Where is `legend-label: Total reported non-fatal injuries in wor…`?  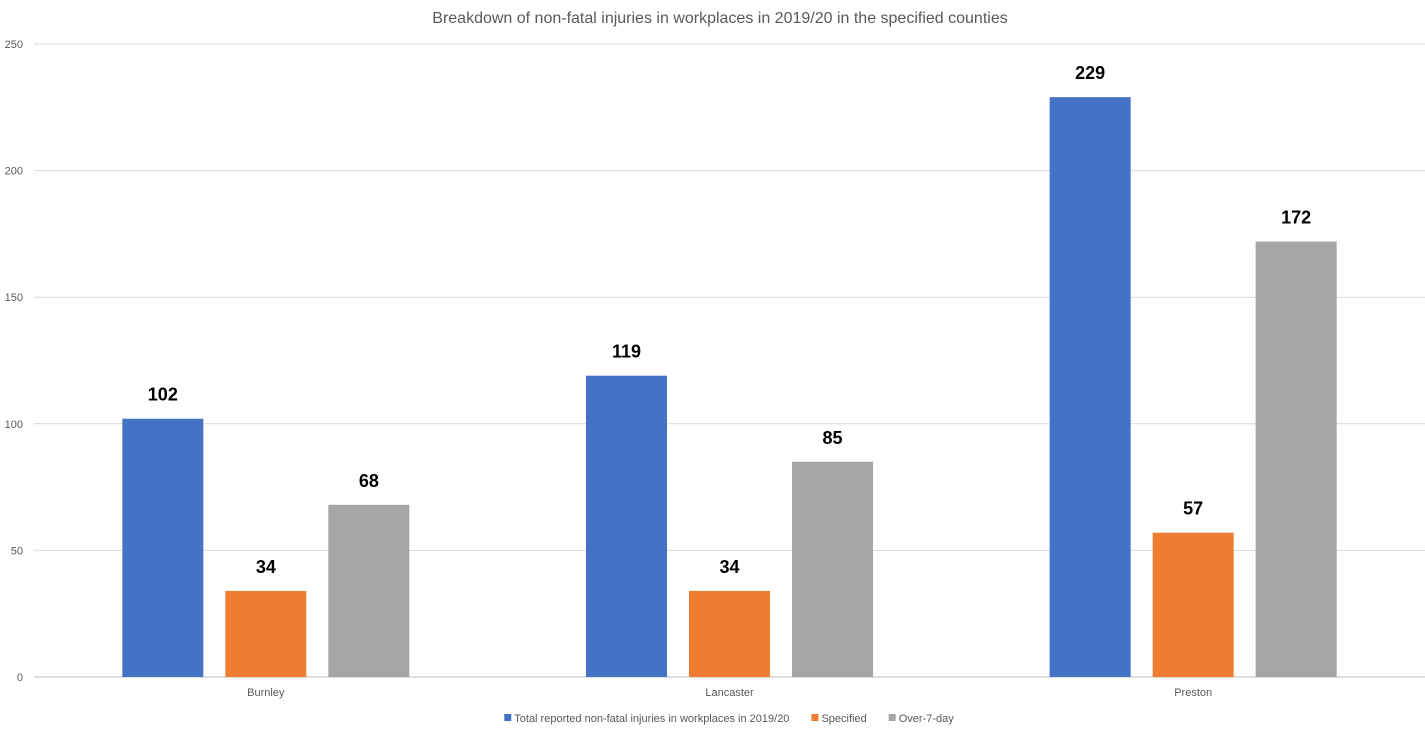 legend-label: Total reported non-fatal injuries in wor… is located at coordinates (651, 719).